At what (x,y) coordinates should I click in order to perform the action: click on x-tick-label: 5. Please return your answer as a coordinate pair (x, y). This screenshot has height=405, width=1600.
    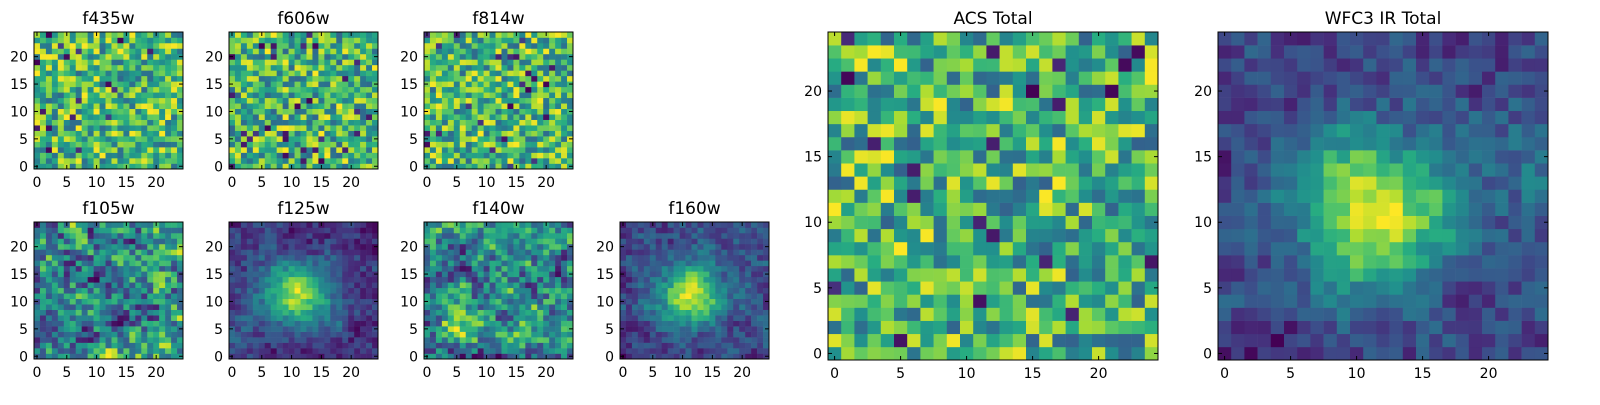
    Looking at the image, I should click on (261, 373).